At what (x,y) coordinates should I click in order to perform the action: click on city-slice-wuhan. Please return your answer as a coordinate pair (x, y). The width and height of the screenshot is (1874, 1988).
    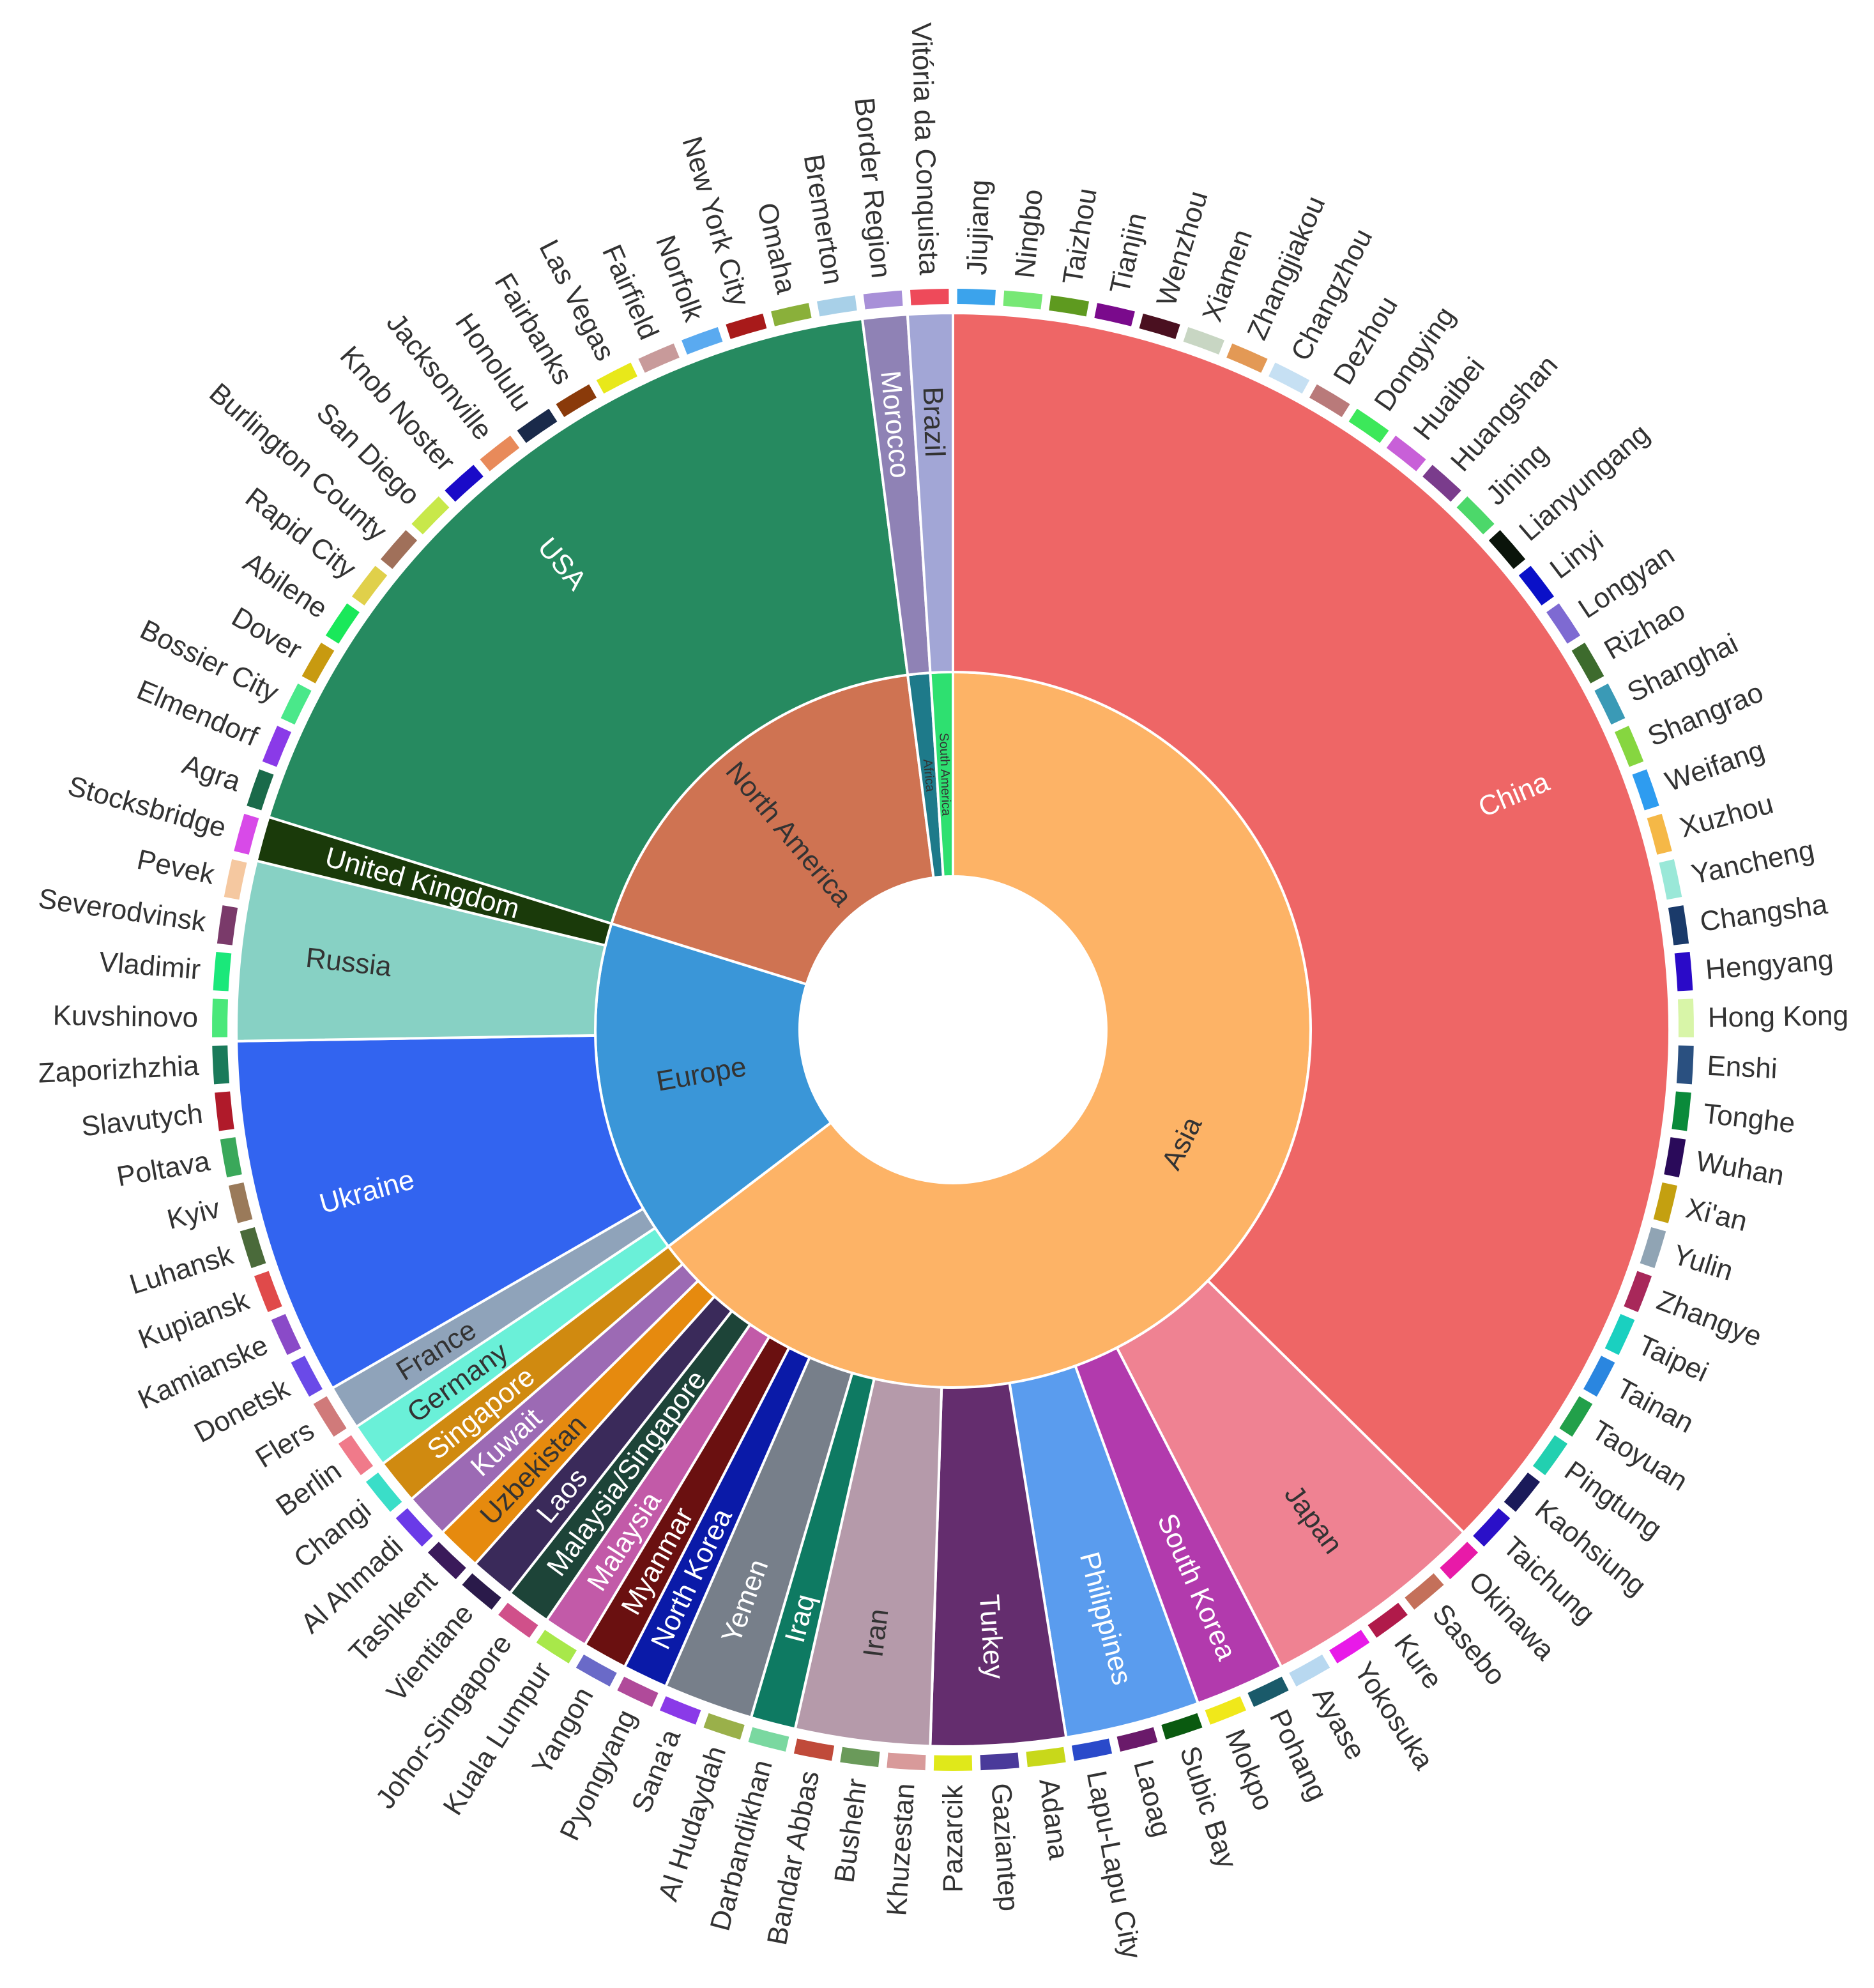
    Looking at the image, I should click on (1675, 1158).